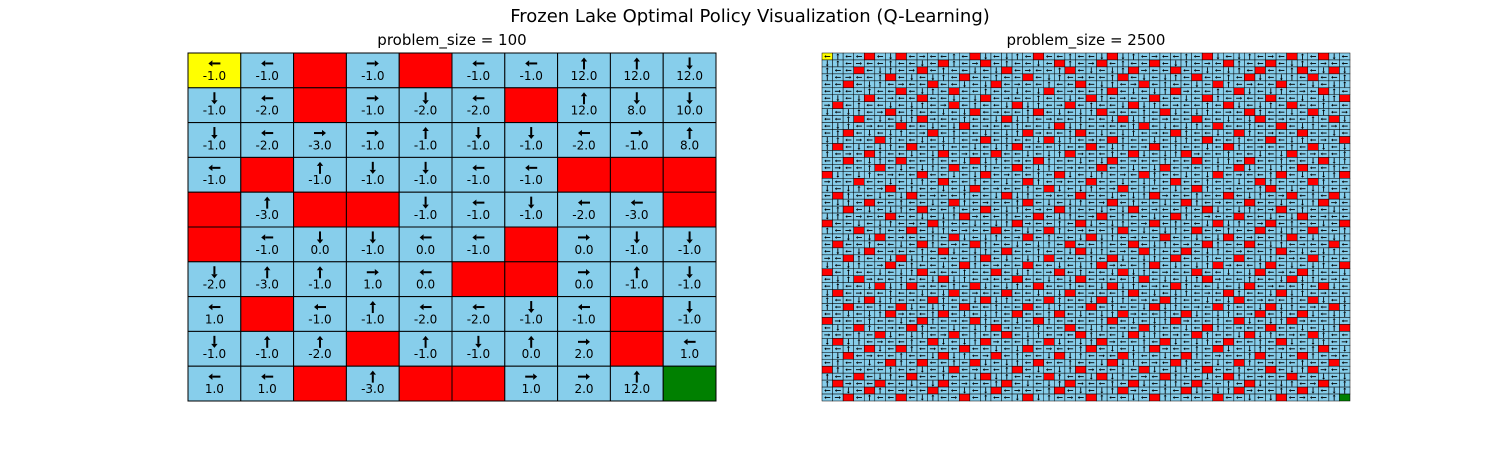  I want to click on cell-value-label: 12.0, so click(636, 389).